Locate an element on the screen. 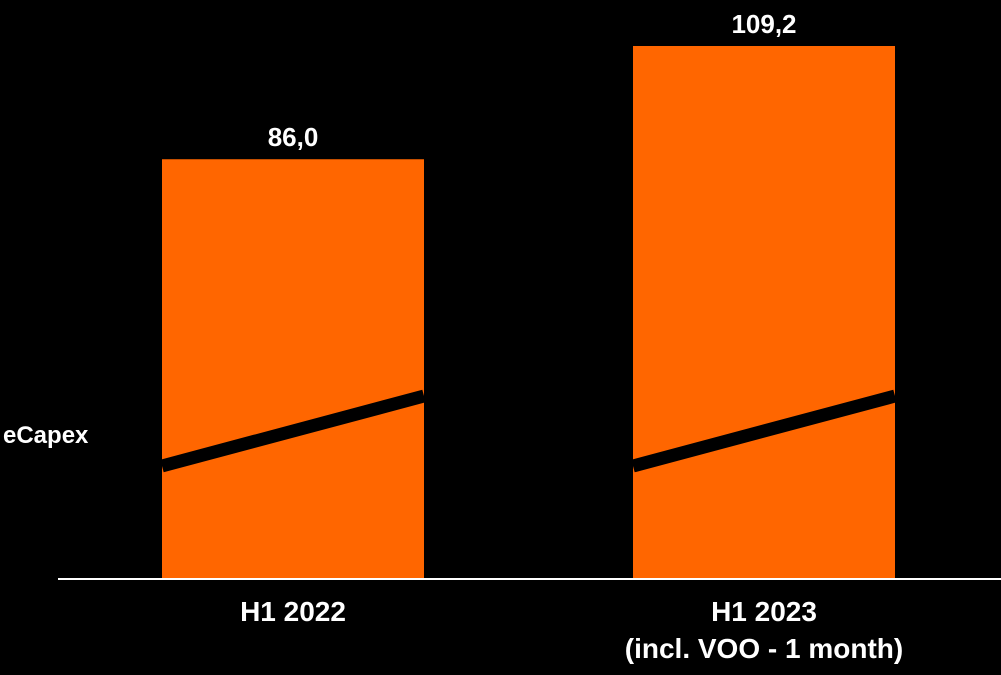  category-labels-group: H1 2022 H1 2023 (incl. VOO - 1 month) is located at coordinates (571, 630).